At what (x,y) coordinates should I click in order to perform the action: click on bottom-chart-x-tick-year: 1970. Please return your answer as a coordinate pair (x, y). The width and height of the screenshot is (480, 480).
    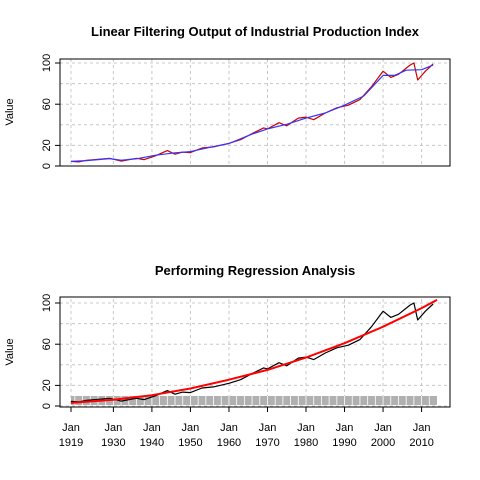
    Looking at the image, I should click on (267, 443).